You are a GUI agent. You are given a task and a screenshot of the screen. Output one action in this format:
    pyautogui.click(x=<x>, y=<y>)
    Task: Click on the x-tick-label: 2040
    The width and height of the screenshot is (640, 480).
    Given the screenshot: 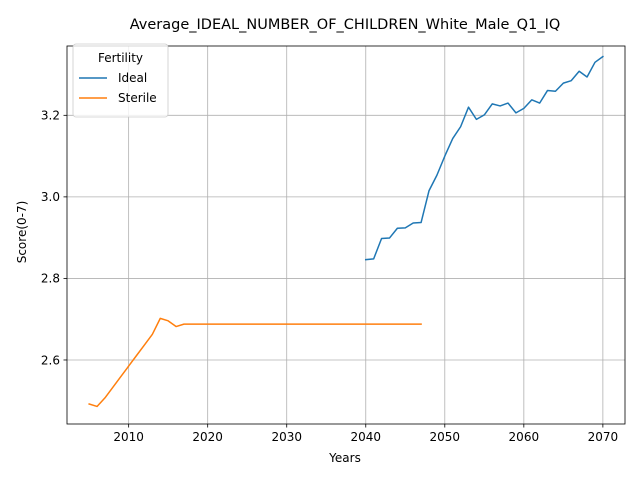 What is the action you would take?
    pyautogui.click(x=365, y=437)
    